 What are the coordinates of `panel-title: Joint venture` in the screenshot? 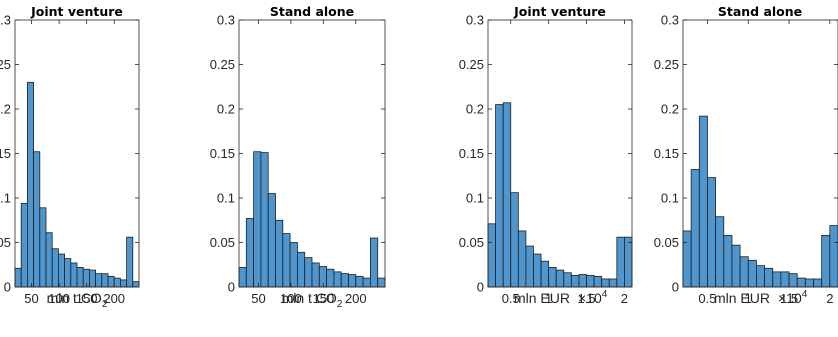 It's located at (76, 11).